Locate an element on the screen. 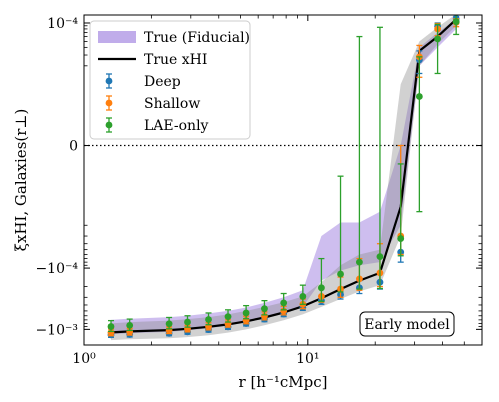 Image resolution: width=499 pixels, height=402 pixels. legend-item-shallow: Shallow is located at coordinates (152, 103).